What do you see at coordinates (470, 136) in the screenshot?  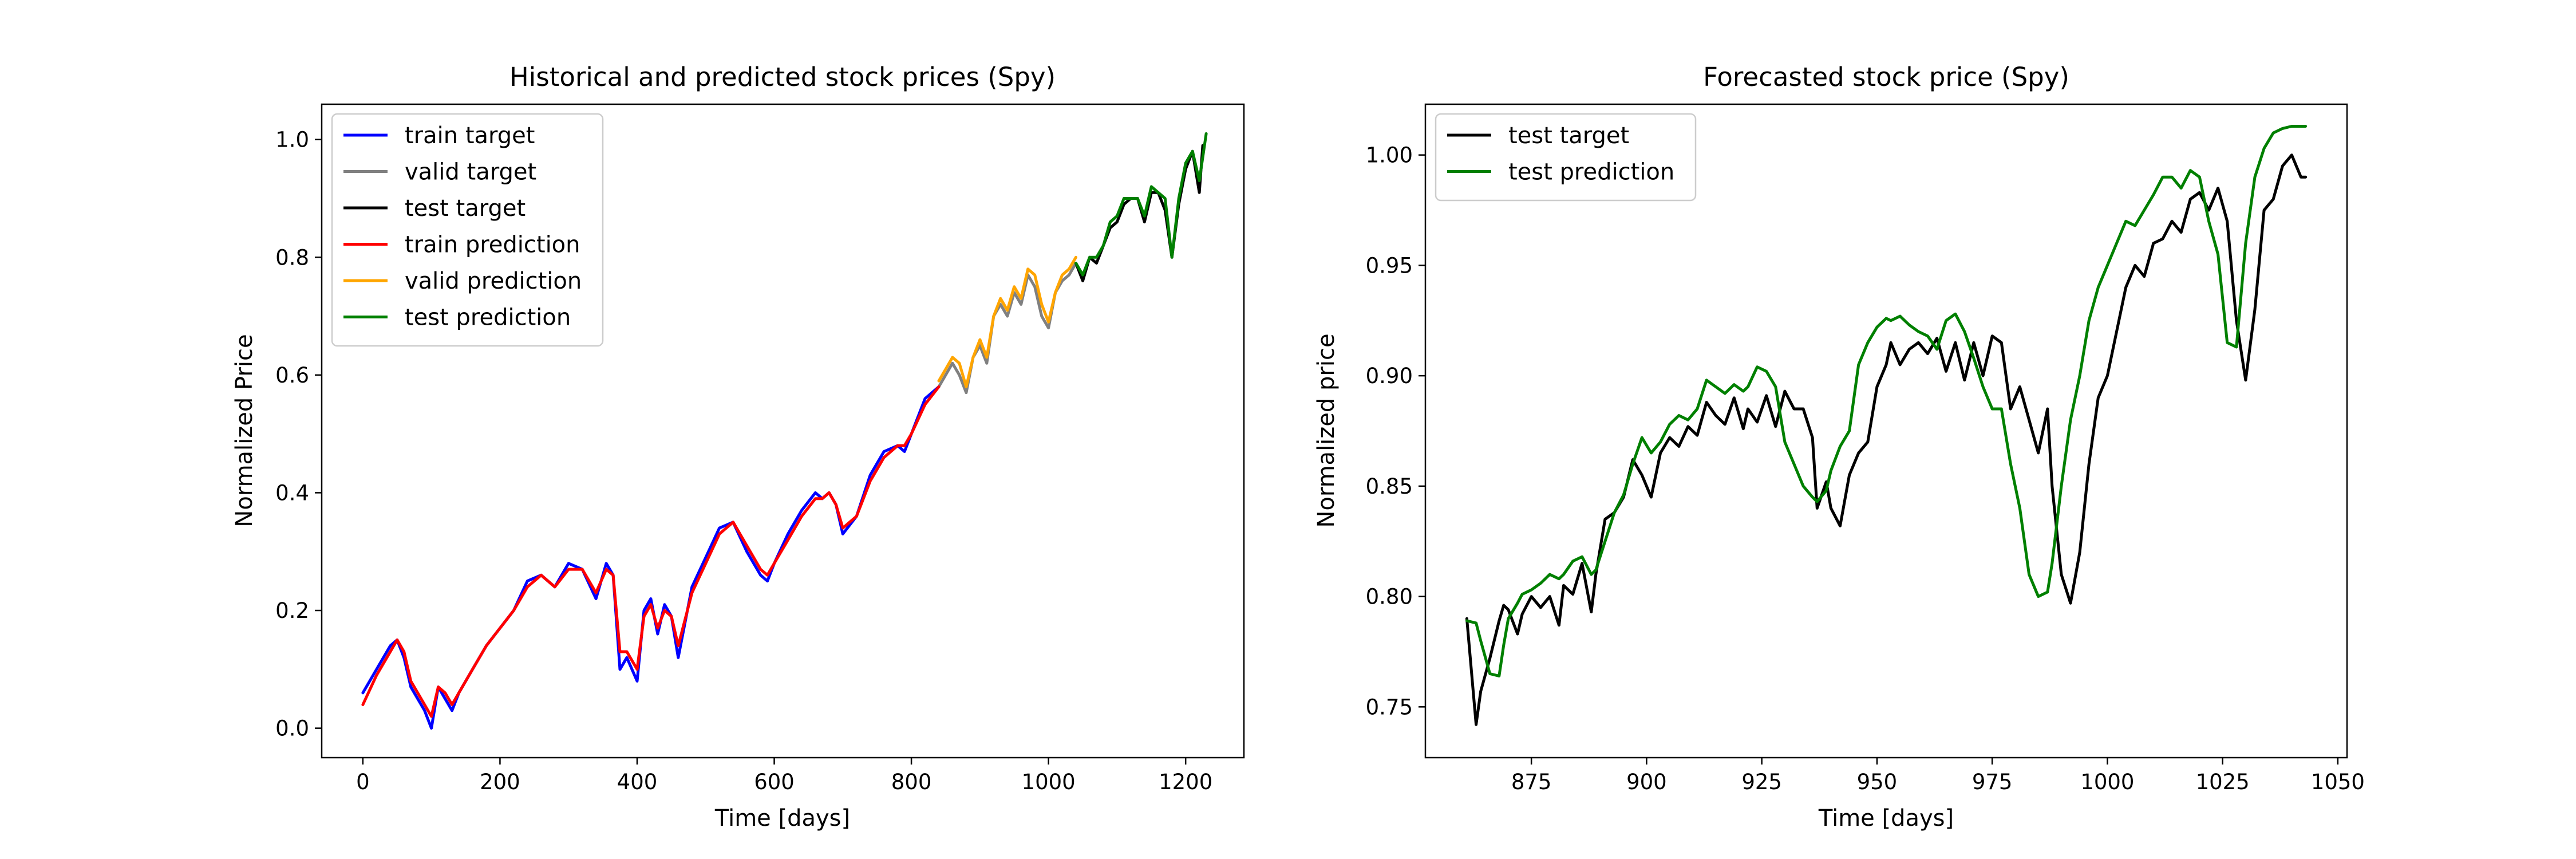 I see `legend-label: train target` at bounding box center [470, 136].